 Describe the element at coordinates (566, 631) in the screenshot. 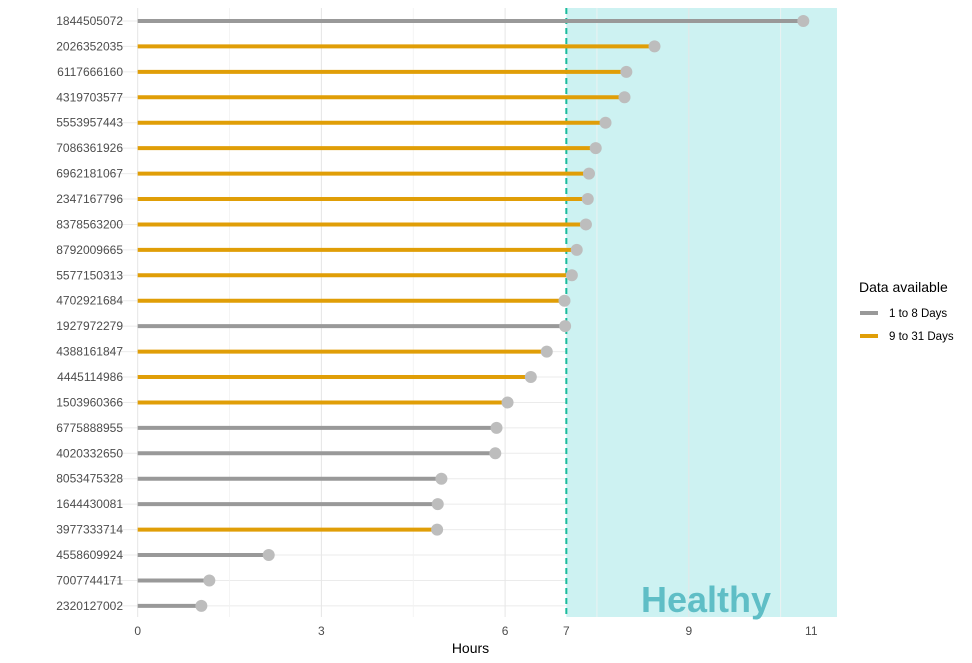

I see `x-tick-label: 7` at that location.